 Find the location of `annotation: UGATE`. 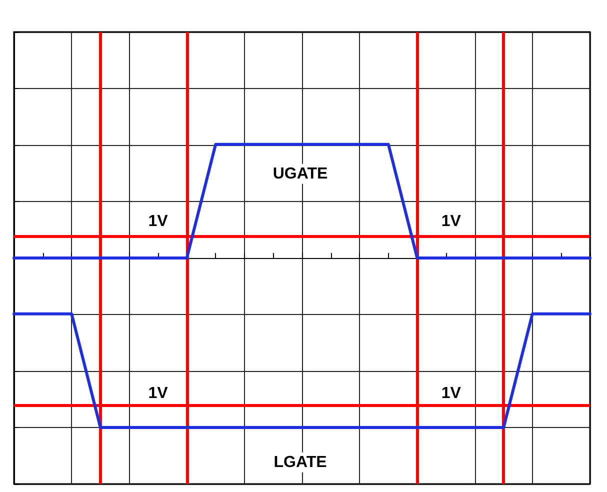

annotation: UGATE is located at coordinates (300, 173).